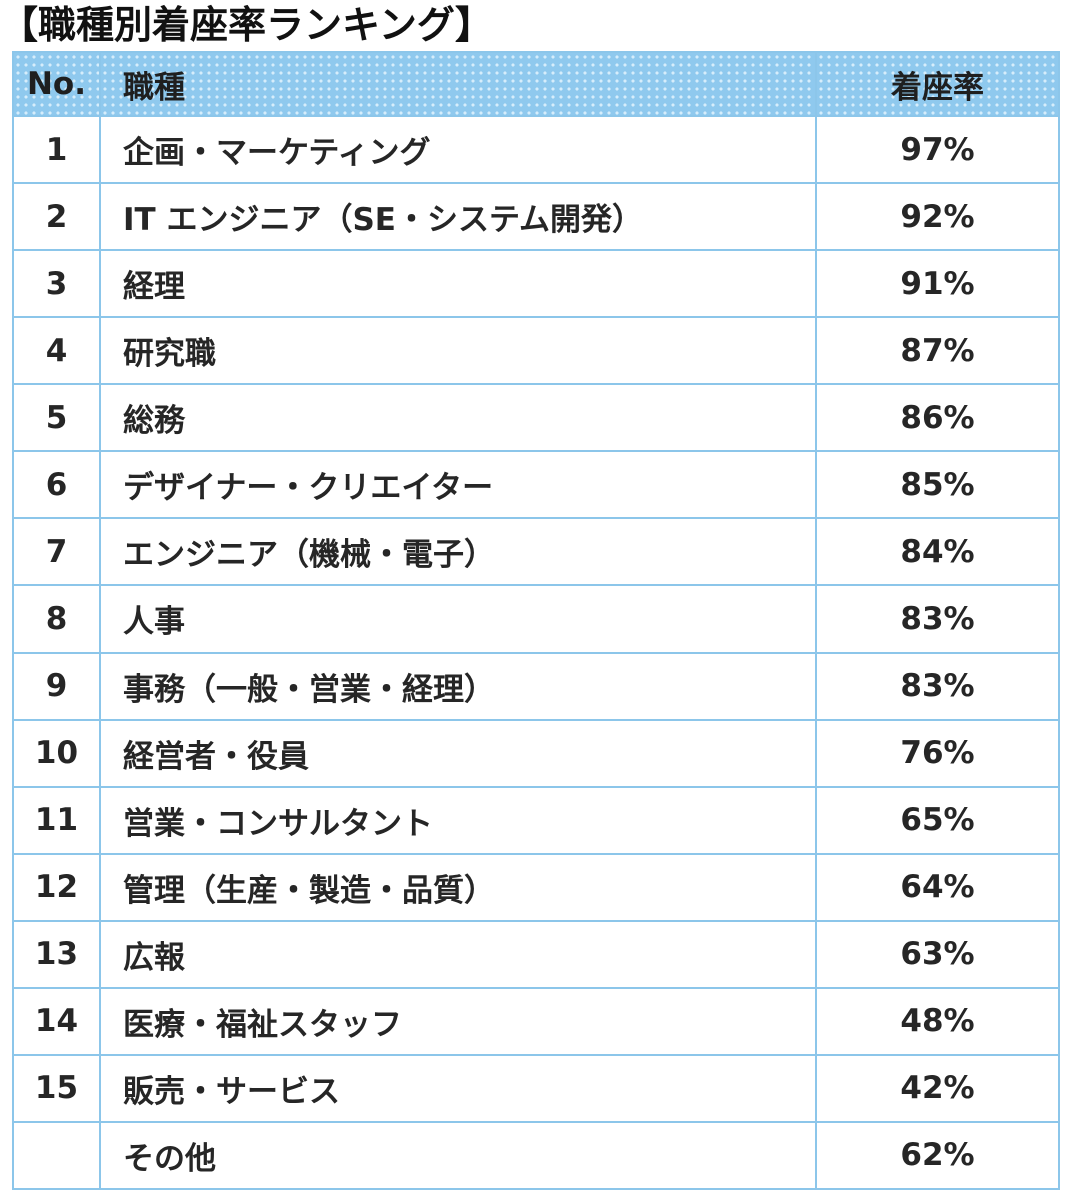  What do you see at coordinates (458, 418) in the screenshot?
I see `job-type-cell: 総務` at bounding box center [458, 418].